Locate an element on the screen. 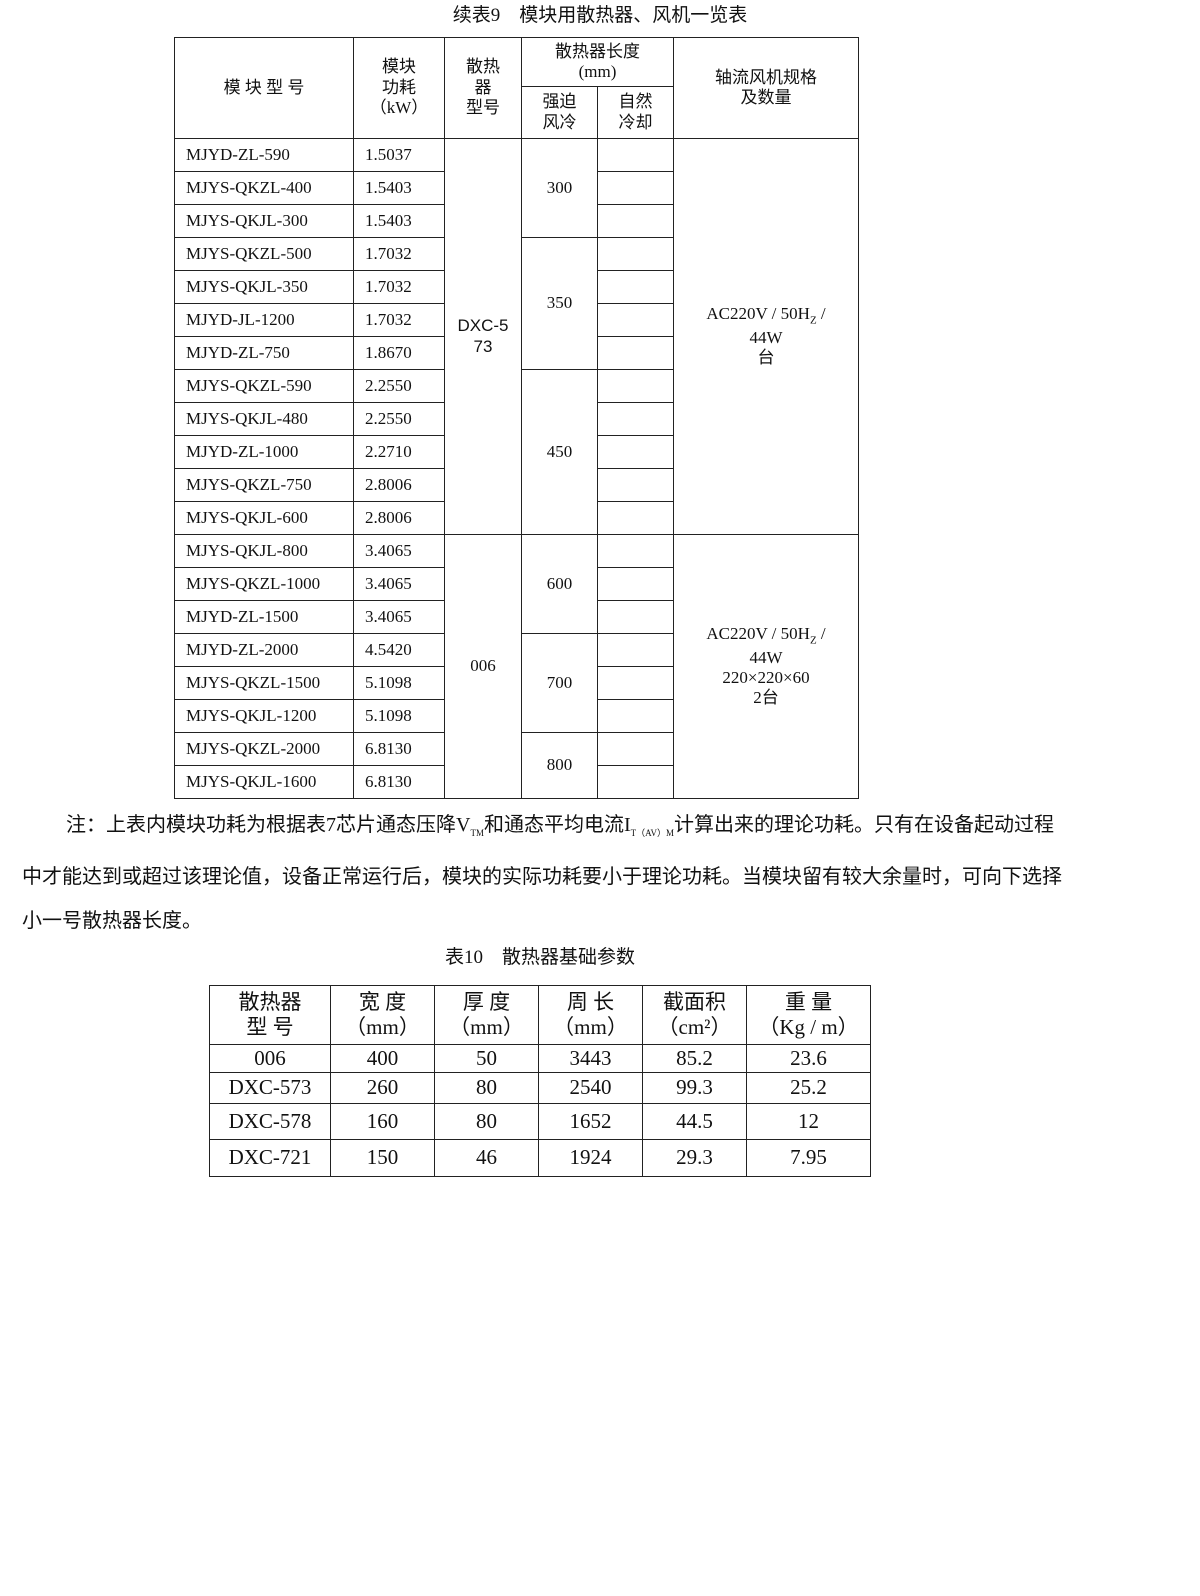 The image size is (1200, 1596). header-cell: 散热器型 号 is located at coordinates (270, 1015).